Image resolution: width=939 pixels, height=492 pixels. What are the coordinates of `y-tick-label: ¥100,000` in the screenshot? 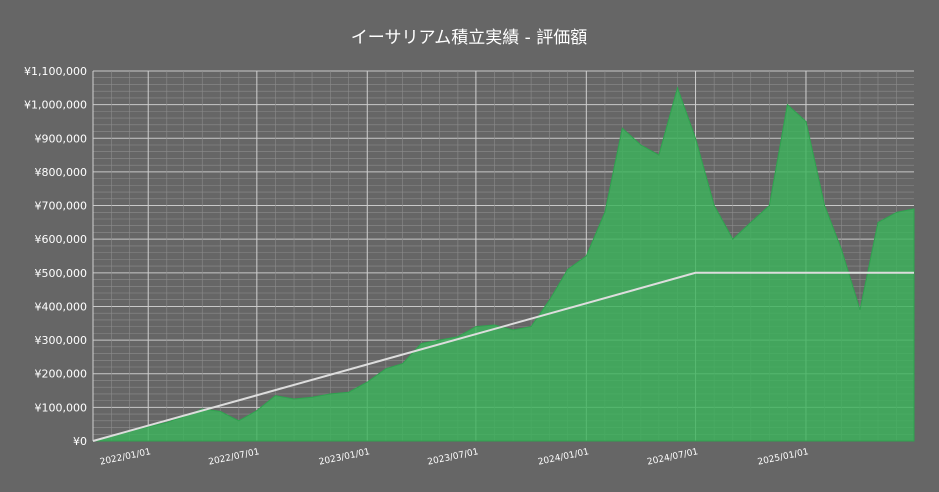 It's located at (61, 407).